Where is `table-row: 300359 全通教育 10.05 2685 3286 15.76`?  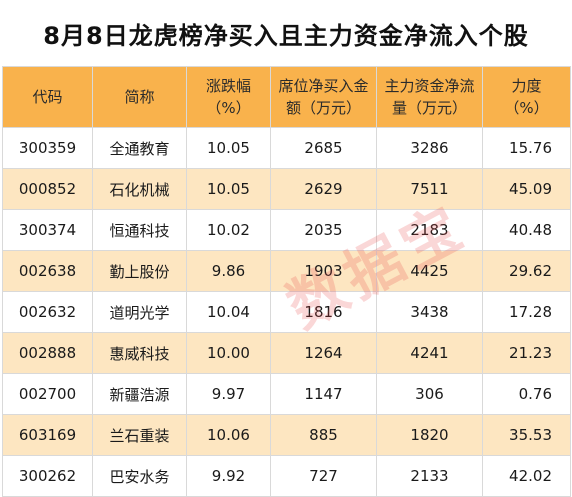 table-row: 300359 全通教育 10.05 2685 3286 15.76 is located at coordinates (286, 148).